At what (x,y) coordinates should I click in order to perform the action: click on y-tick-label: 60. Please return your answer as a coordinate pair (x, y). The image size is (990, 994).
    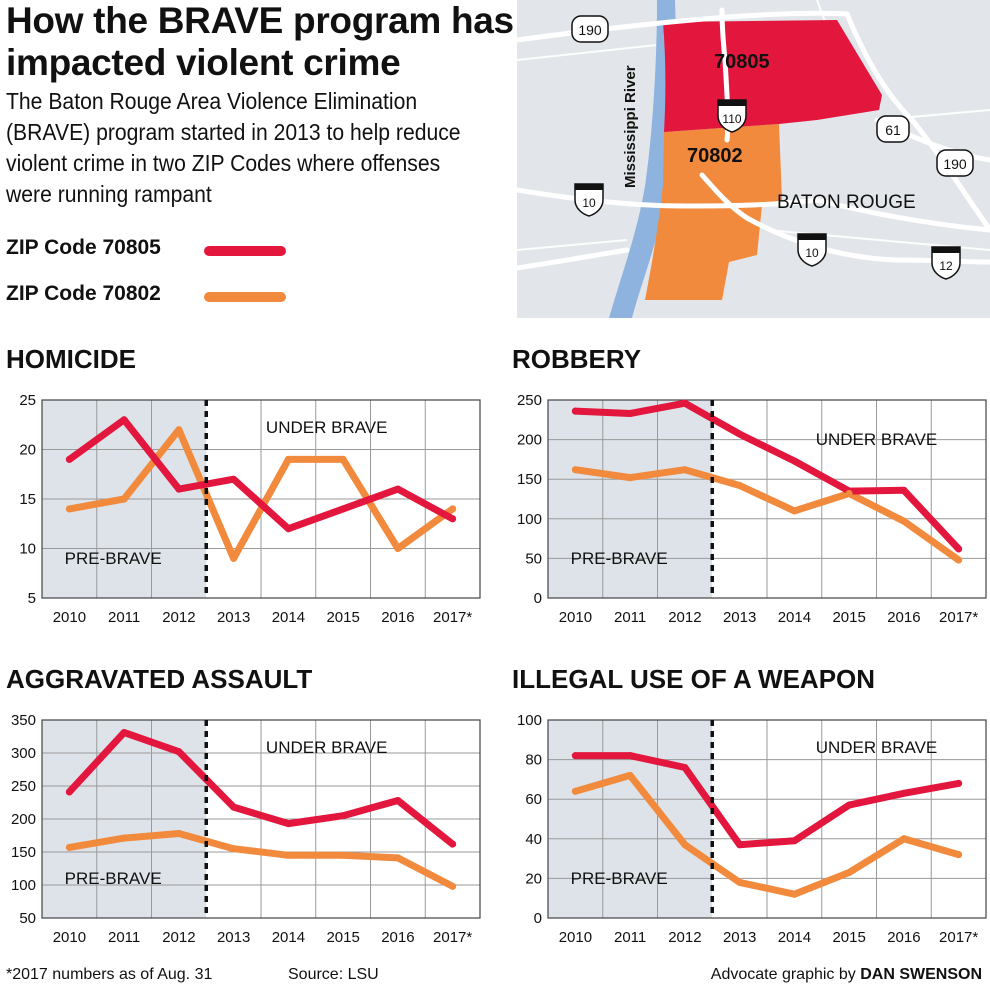
    Looking at the image, I should click on (533, 799).